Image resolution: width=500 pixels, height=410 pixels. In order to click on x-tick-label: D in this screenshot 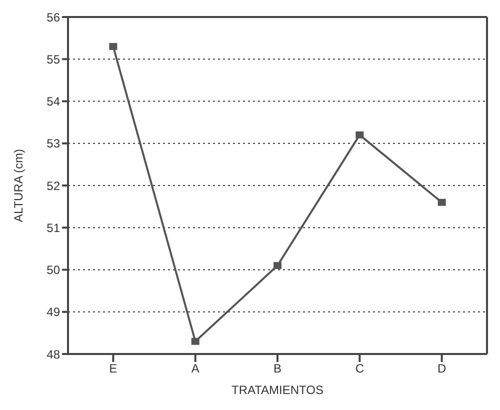, I will do `click(441, 369)`.